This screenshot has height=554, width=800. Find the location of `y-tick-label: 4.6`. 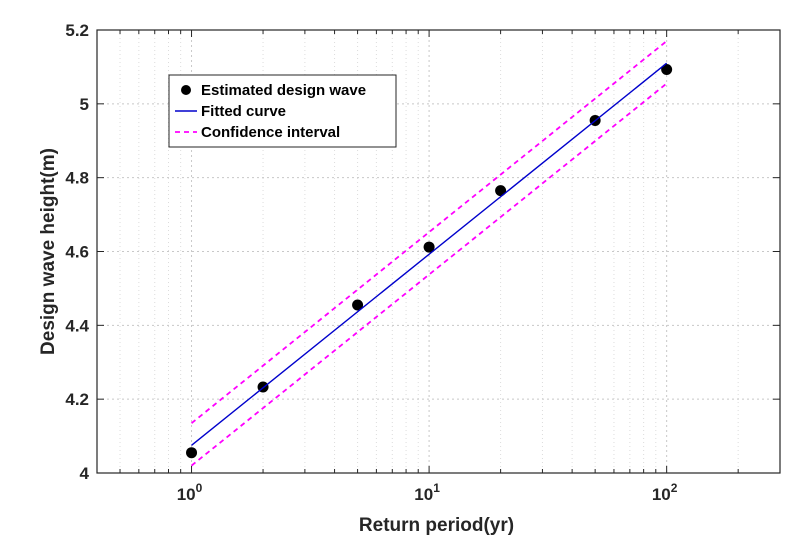

y-tick-label: 4.6 is located at coordinates (77, 252).